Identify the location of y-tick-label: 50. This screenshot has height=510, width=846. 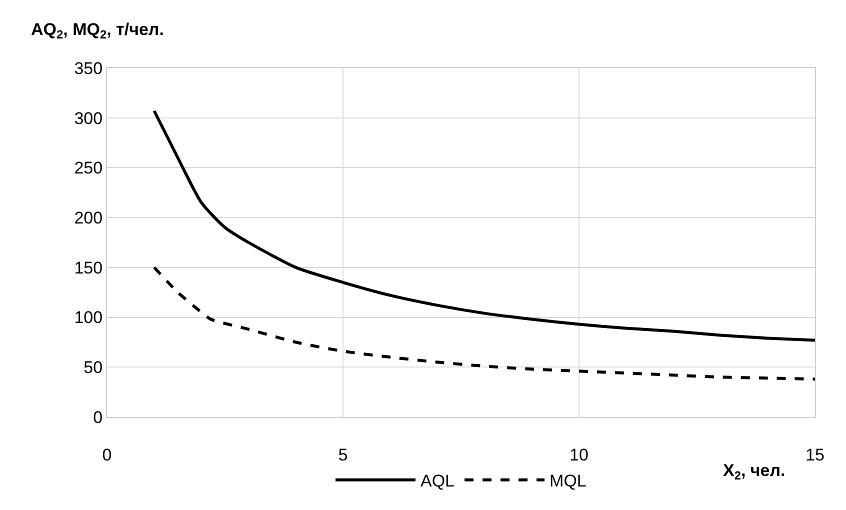
(93, 368).